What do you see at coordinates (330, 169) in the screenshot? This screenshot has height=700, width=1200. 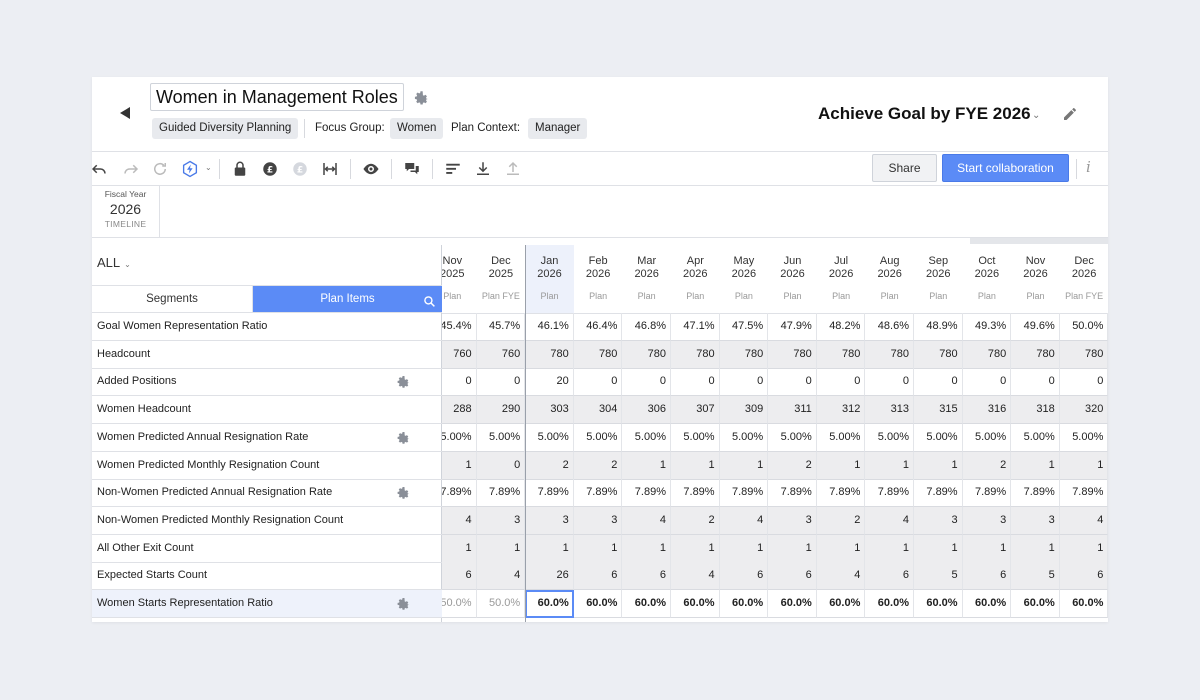 I see `column-width-icon` at bounding box center [330, 169].